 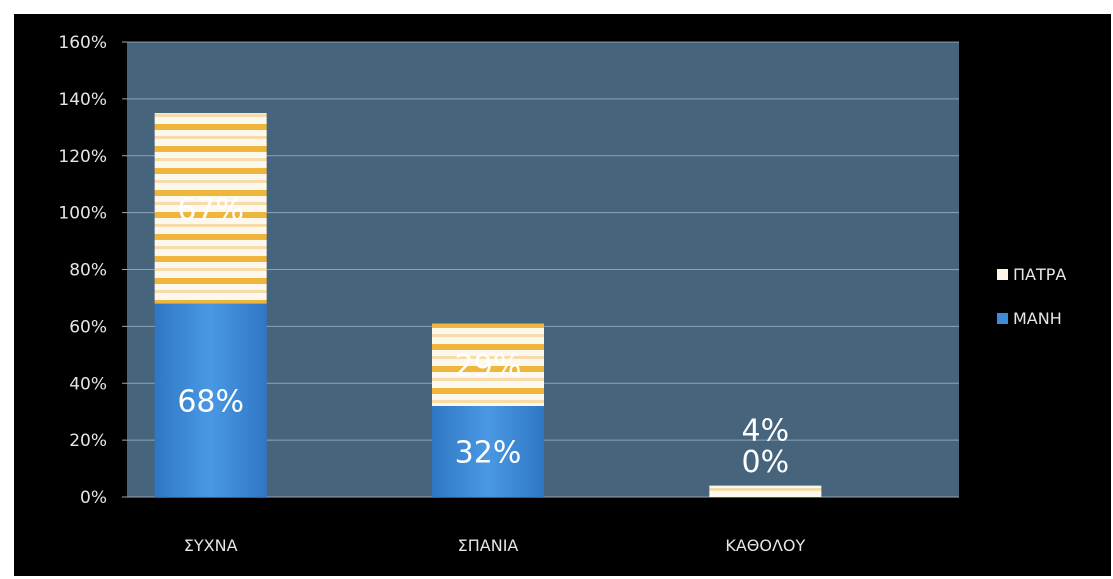 What do you see at coordinates (211, 545) in the screenshot?
I see `x-category-label: ΣΥΧΝΑ` at bounding box center [211, 545].